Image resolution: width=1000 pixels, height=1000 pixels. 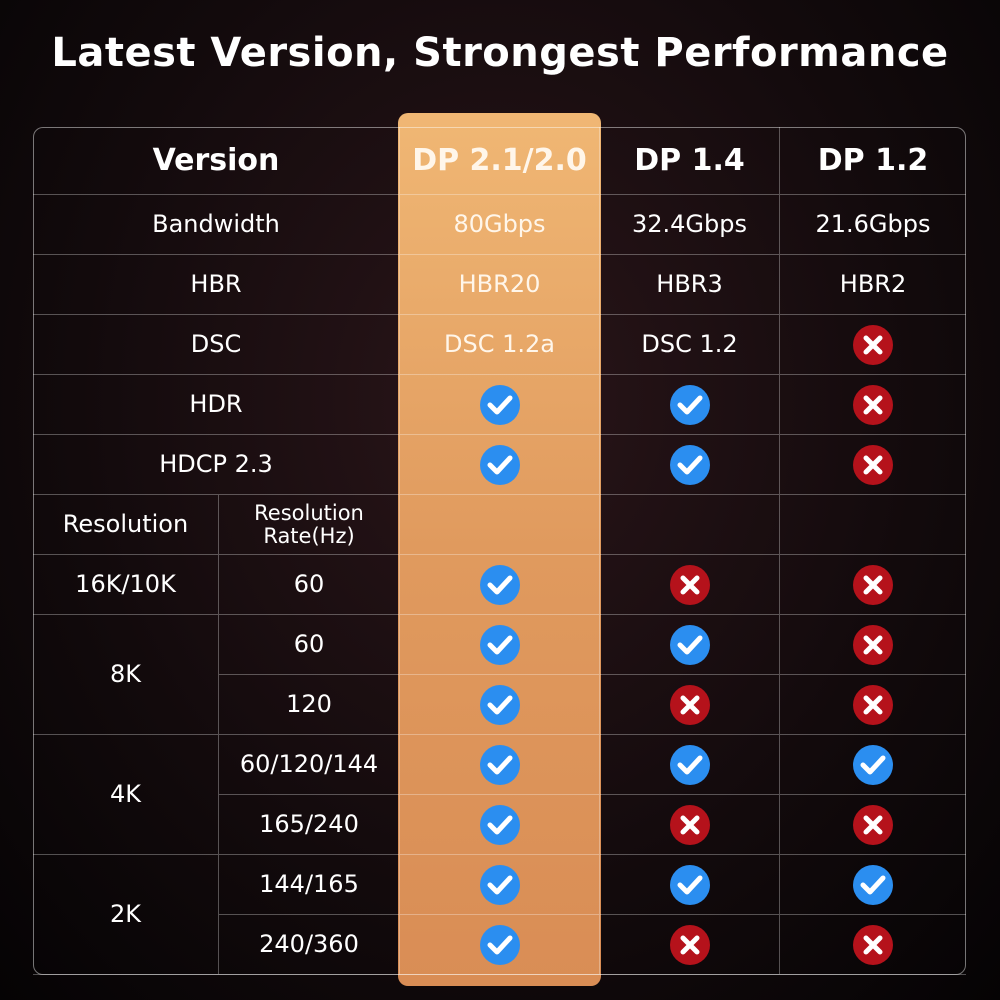 I want to click on resolution: 8K, so click(x=126, y=675).